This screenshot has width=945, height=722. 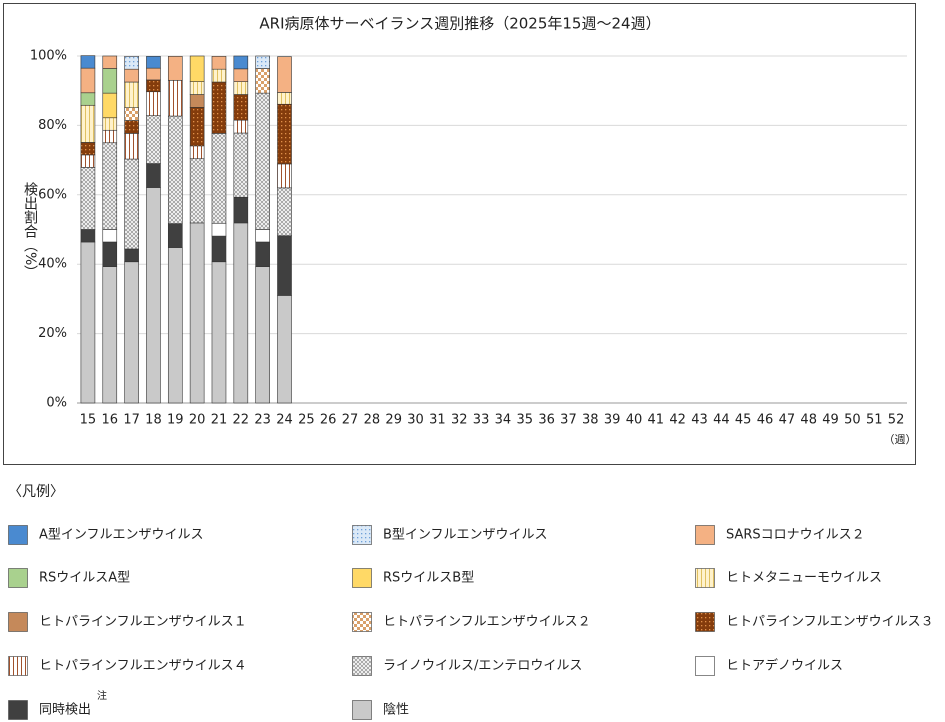 What do you see at coordinates (396, 710) in the screenshot?
I see `legend-label: 陰性` at bounding box center [396, 710].